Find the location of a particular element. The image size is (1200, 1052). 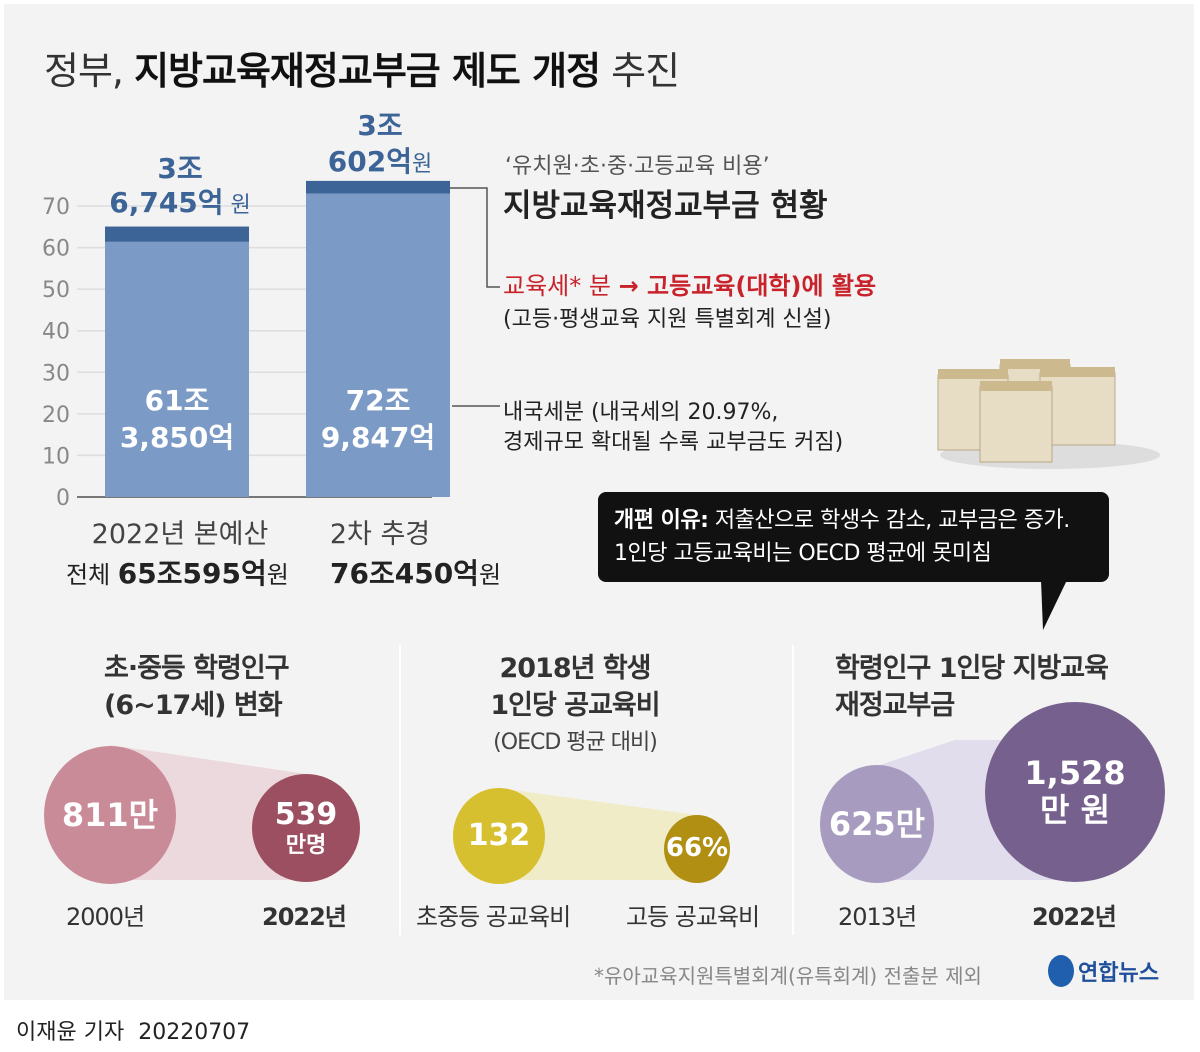

panel1-b-unit: 만명 is located at coordinates (306, 845).